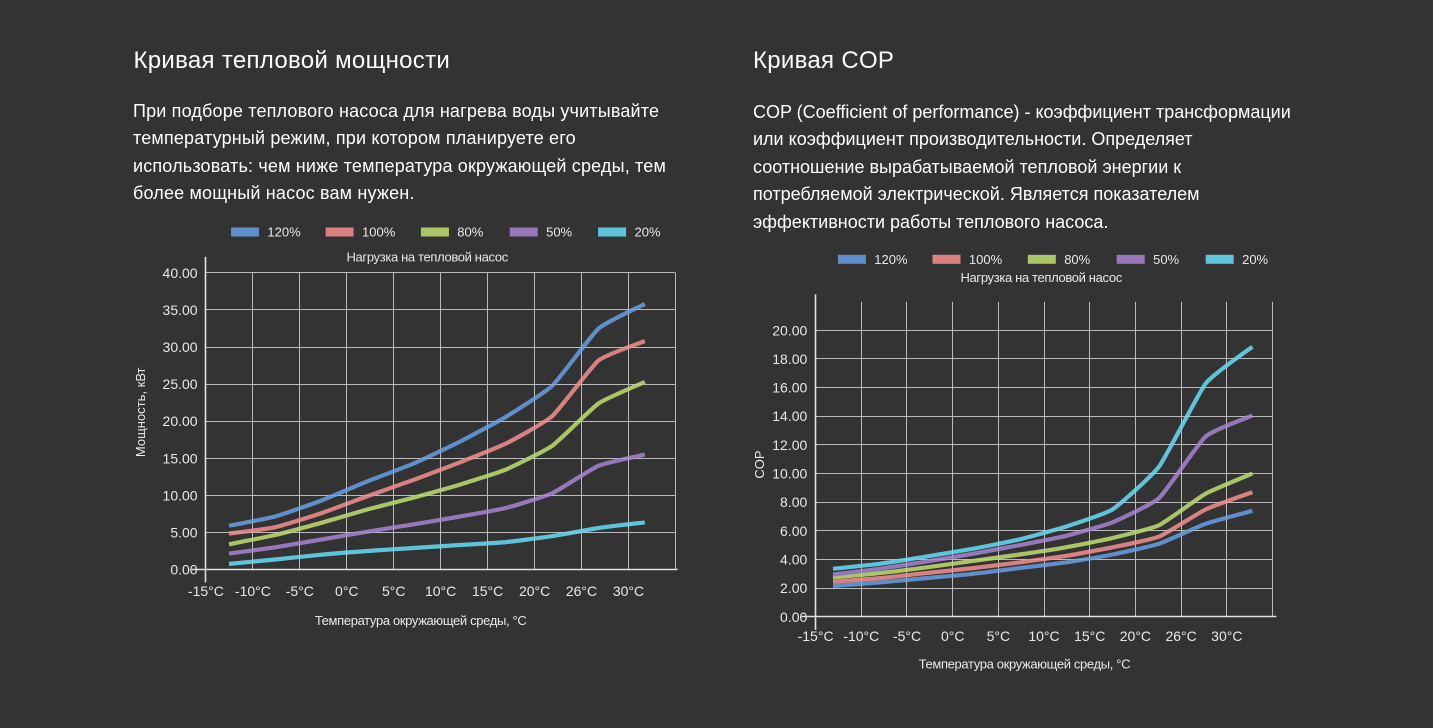 The width and height of the screenshot is (1433, 728). Describe the element at coordinates (793, 560) in the screenshot. I see `svg-text: 4.00` at that location.